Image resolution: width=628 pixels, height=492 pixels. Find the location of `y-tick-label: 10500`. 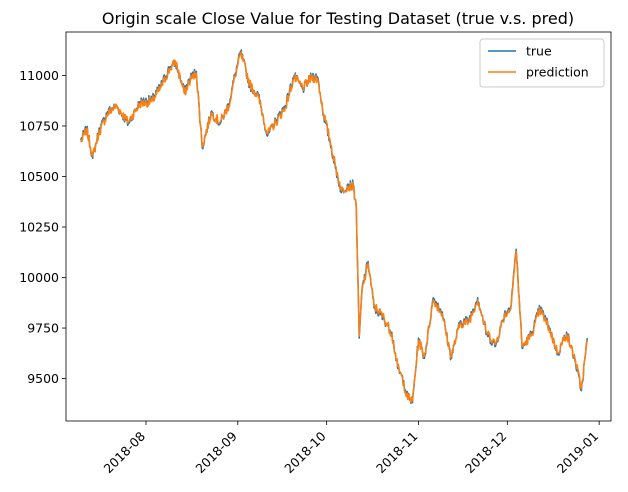

y-tick-label: 10500 is located at coordinates (39, 176).